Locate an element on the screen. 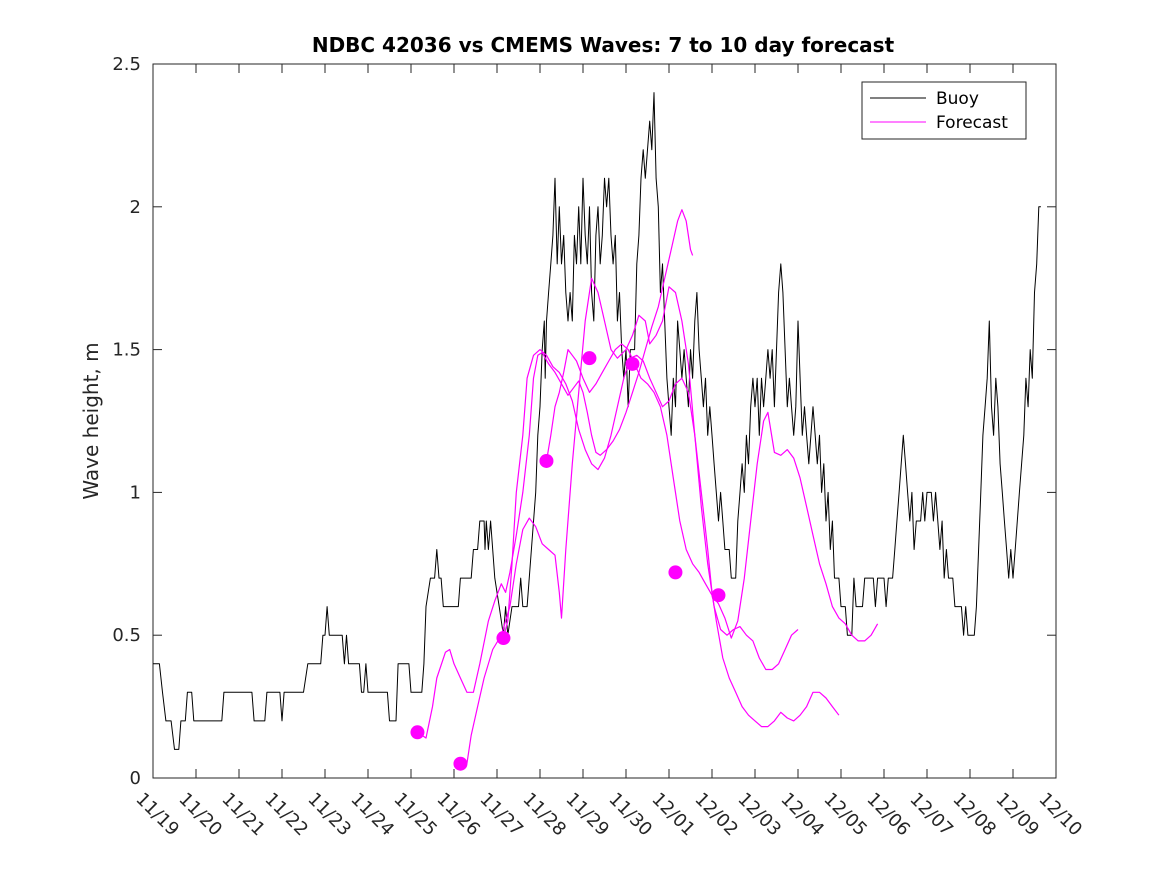 This screenshot has width=1167, height=875. y-tick-label: 1 is located at coordinates (135, 492).